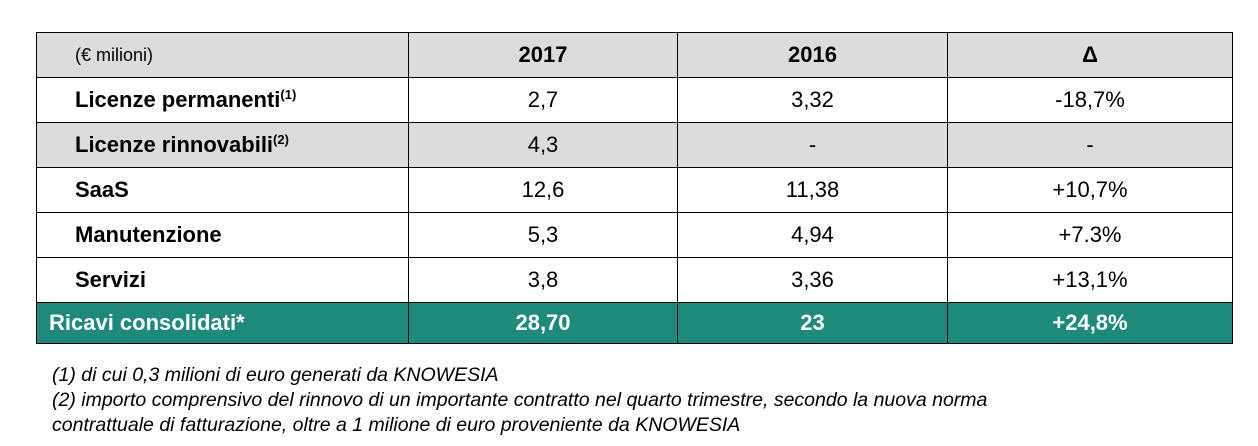 The image size is (1258, 446). I want to click on table-header-row: (€ milioni) 2017 2016 Δ, so click(634, 55).